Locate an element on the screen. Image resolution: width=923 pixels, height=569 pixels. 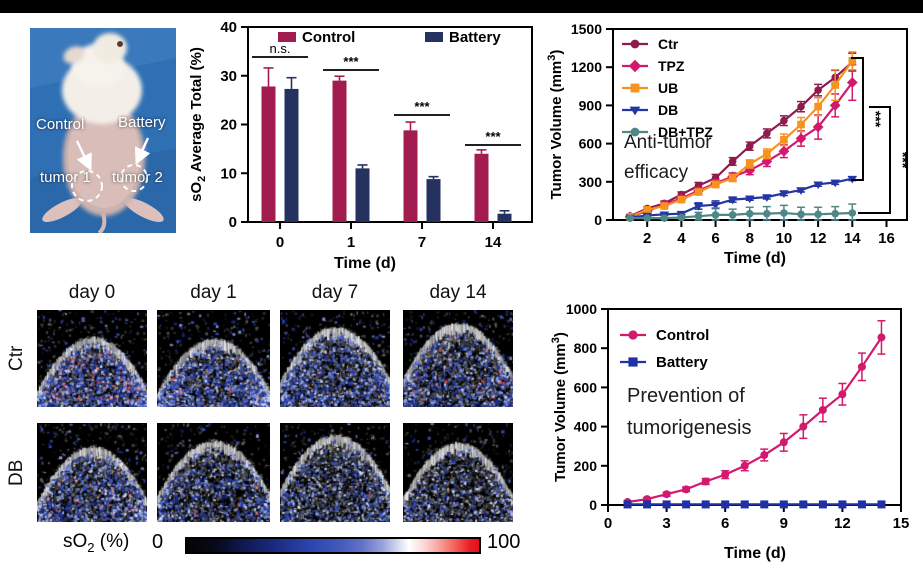
ultrasound-image-db-day0 is located at coordinates (92, 472).